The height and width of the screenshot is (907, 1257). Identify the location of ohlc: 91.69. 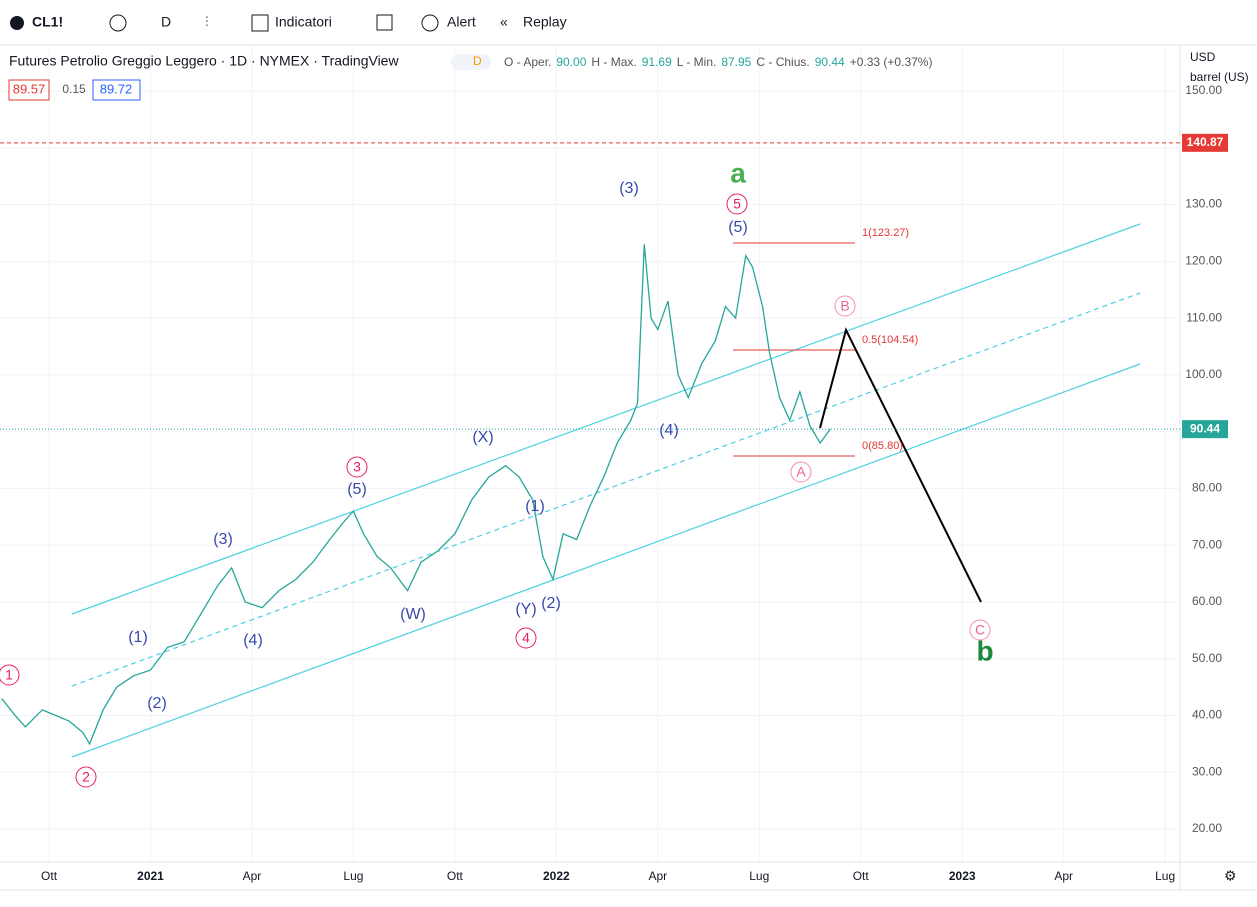
(657, 62).